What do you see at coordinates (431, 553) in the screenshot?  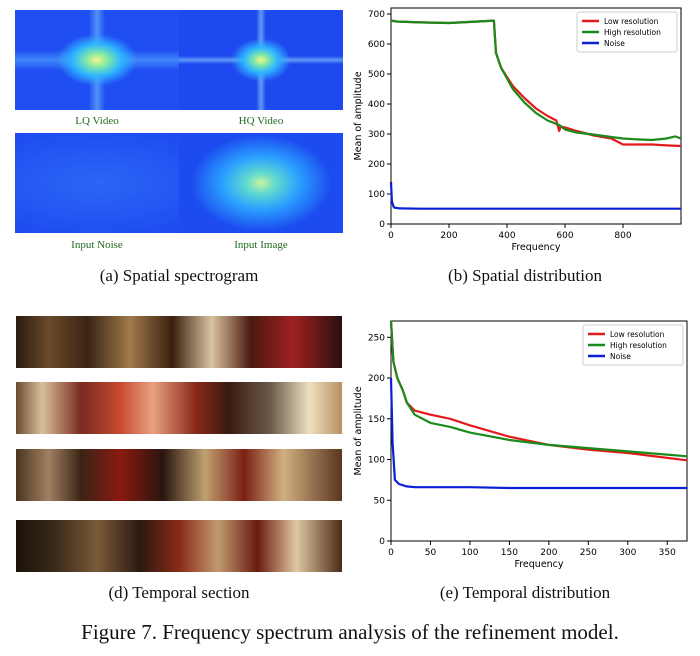 I see `x-tick-label: 50` at bounding box center [431, 553].